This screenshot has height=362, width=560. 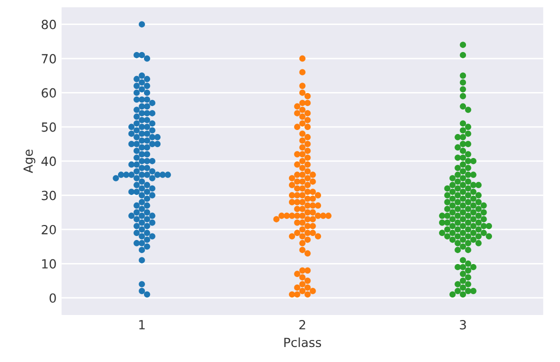 I want to click on y-tick-label: 0, so click(x=53, y=298).